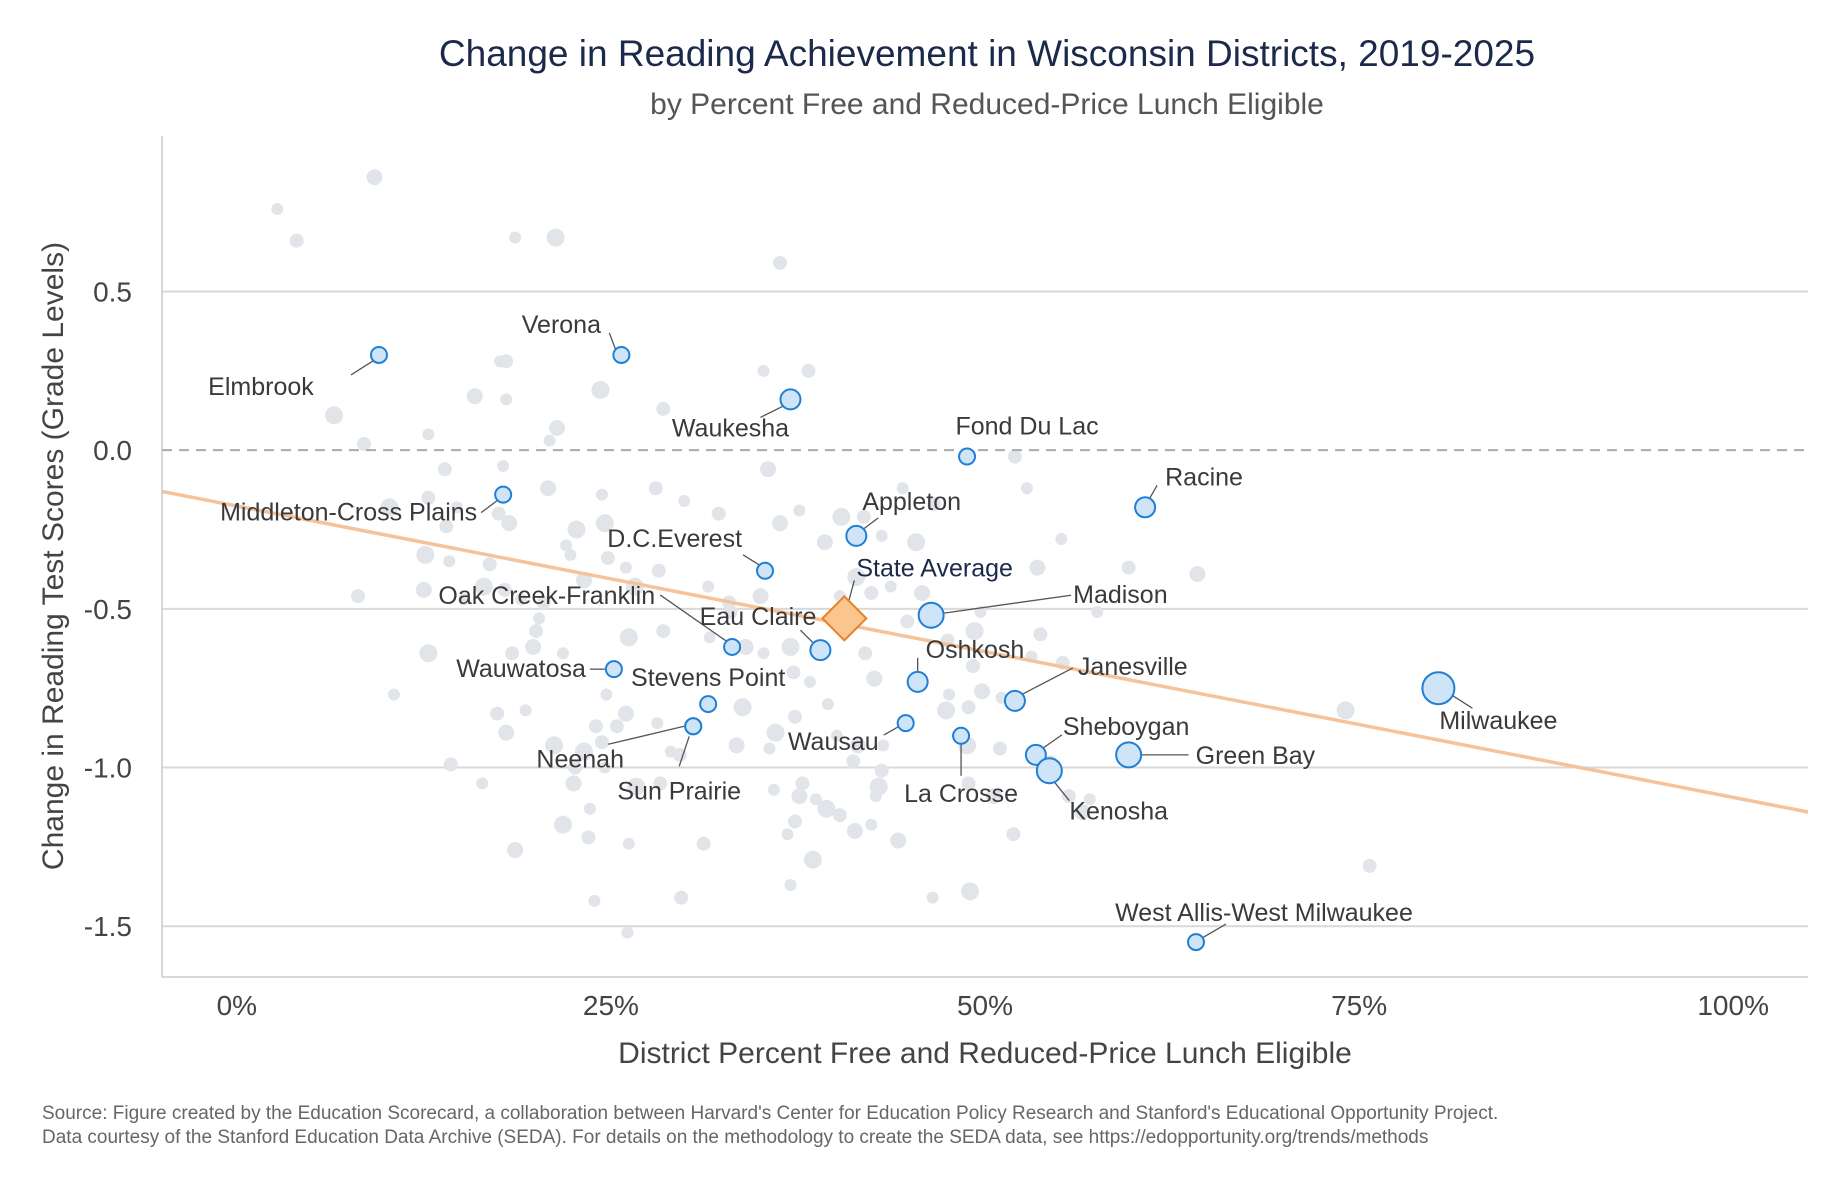  What do you see at coordinates (362, 368) in the screenshot?
I see `leader-elmbrook` at bounding box center [362, 368].